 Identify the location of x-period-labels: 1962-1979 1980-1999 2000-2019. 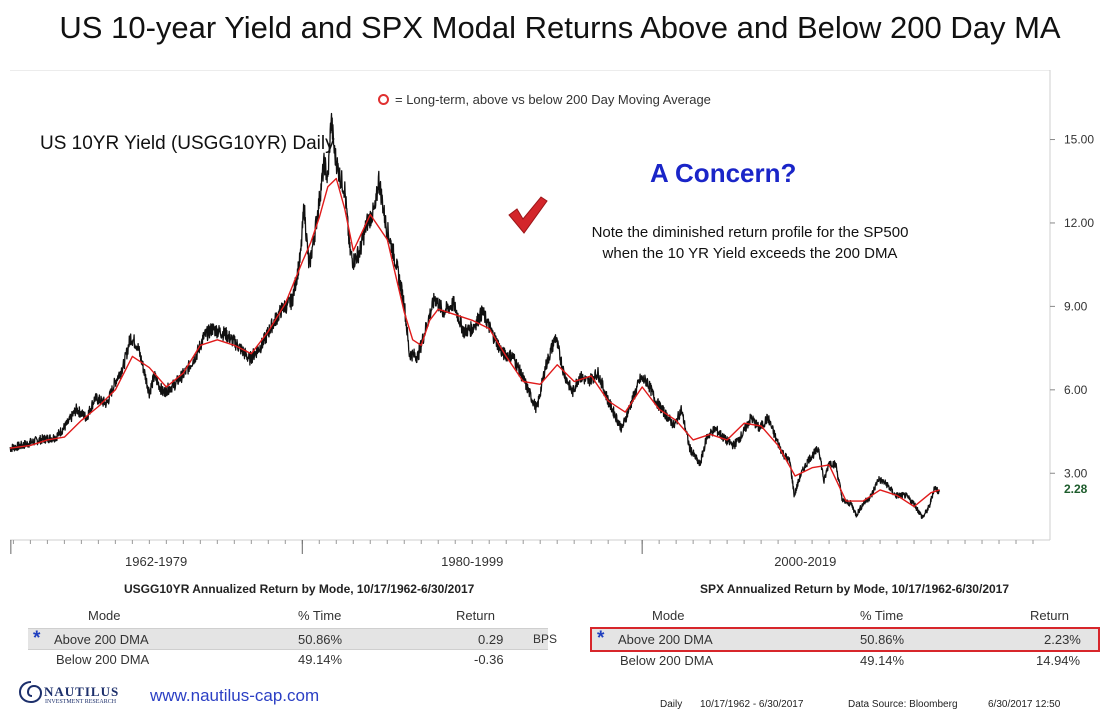
(480, 561).